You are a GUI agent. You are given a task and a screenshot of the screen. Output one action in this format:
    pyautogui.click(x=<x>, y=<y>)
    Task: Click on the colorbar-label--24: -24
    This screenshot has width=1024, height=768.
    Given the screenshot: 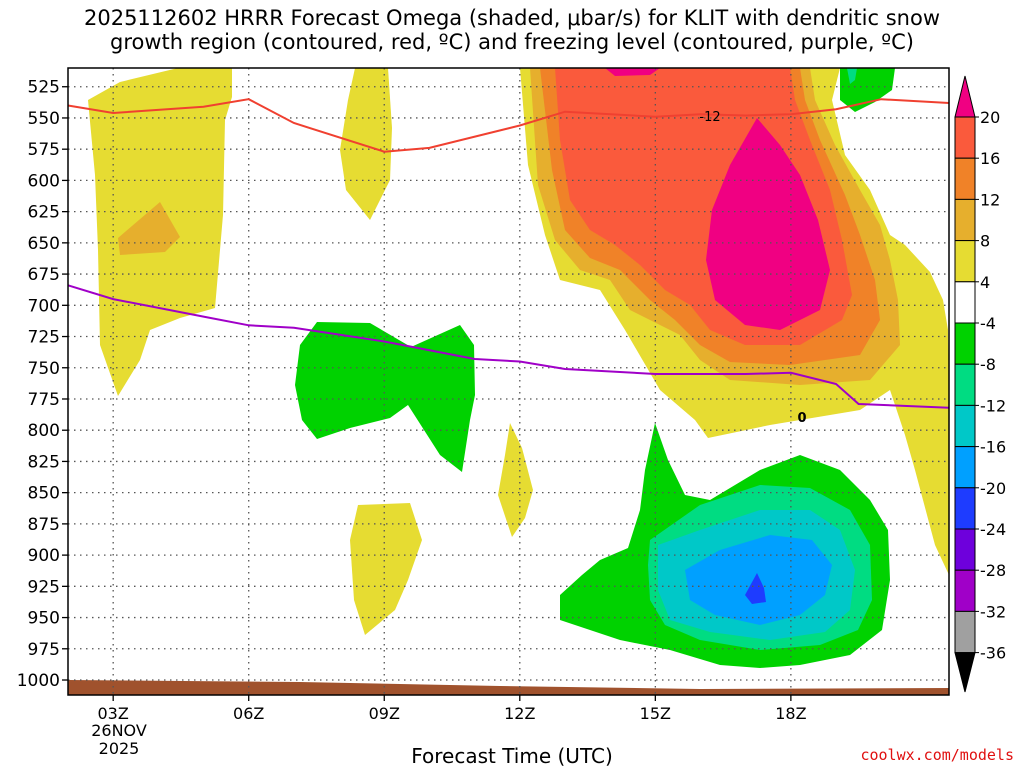 What is the action you would take?
    pyautogui.click(x=993, y=529)
    